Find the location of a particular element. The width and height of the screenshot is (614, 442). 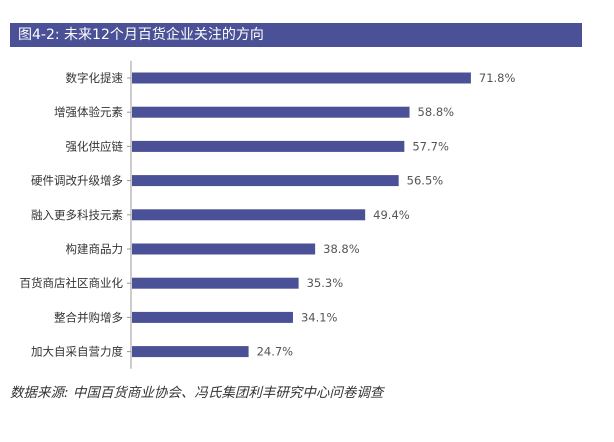

category-label: 数字化提速 is located at coordinates (95, 78).